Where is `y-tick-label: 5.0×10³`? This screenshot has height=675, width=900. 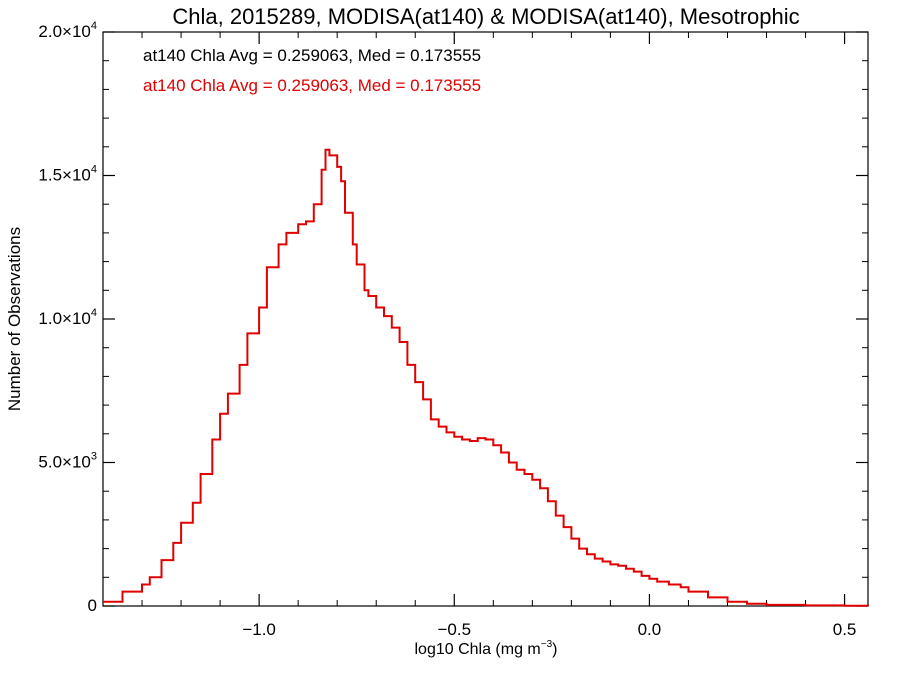
y-tick-label: 5.0×10³ is located at coordinates (67, 461).